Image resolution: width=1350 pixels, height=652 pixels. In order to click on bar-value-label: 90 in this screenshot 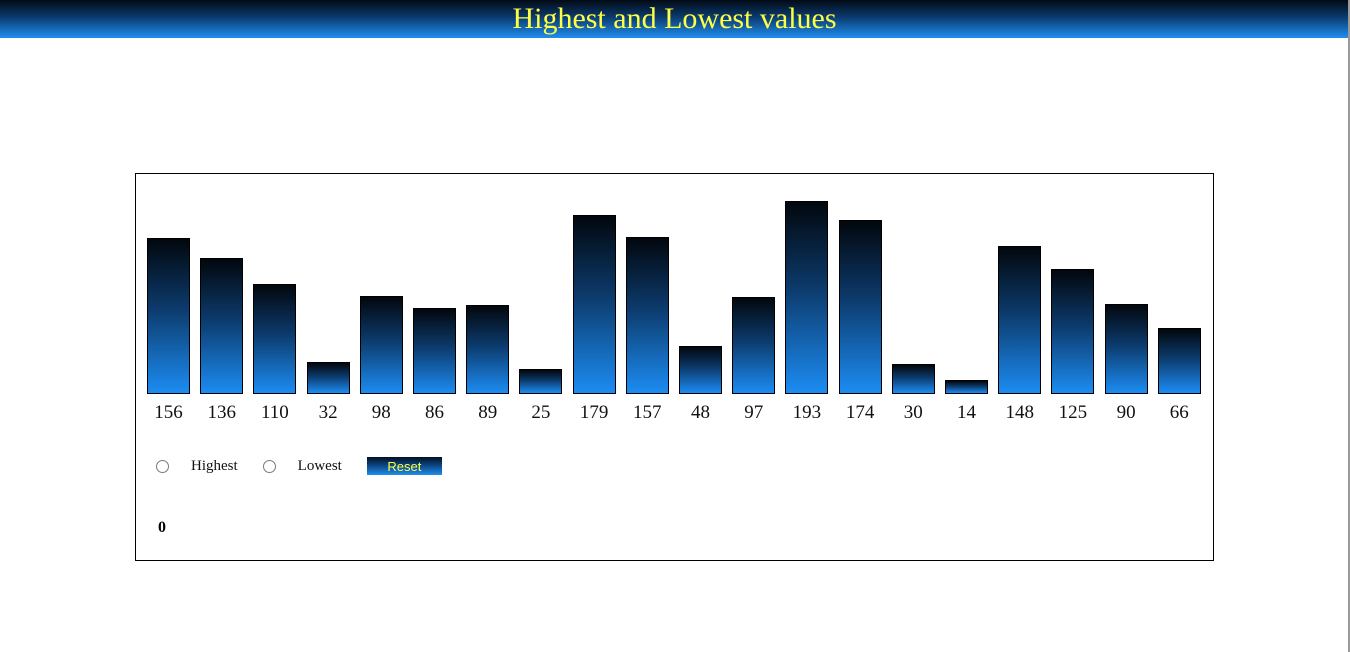, I will do `click(1126, 412)`.